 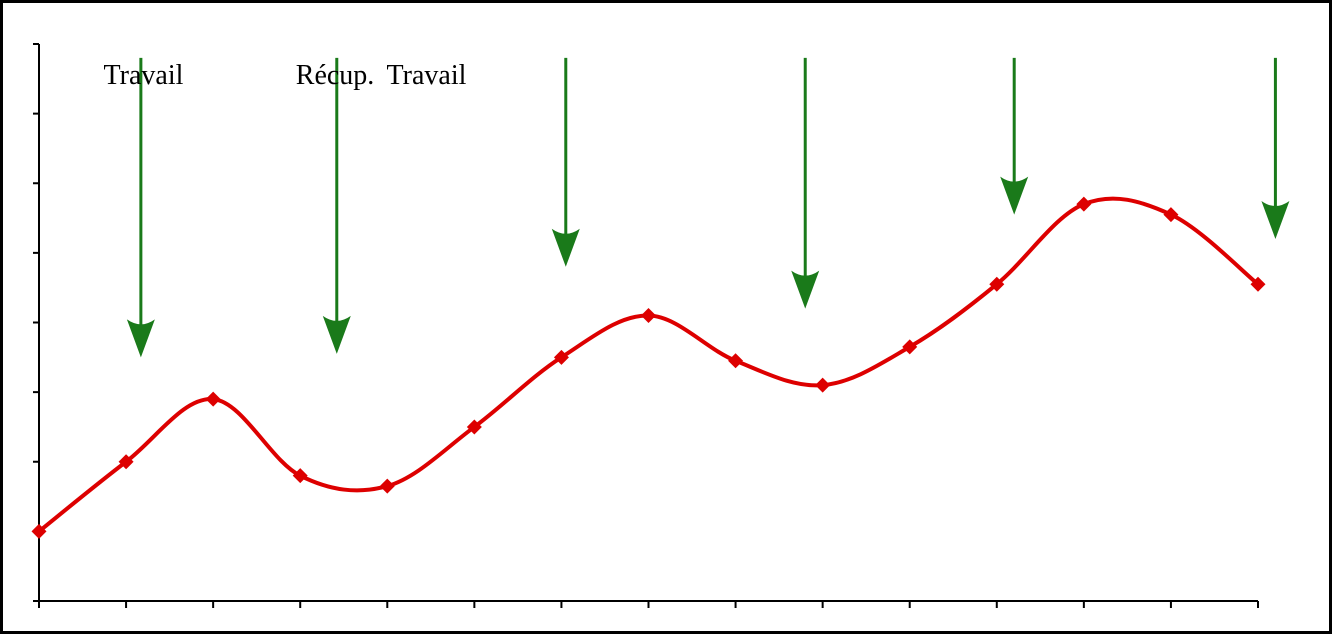 What do you see at coordinates (335, 75) in the screenshot?
I see `annotation-label: Récup.` at bounding box center [335, 75].